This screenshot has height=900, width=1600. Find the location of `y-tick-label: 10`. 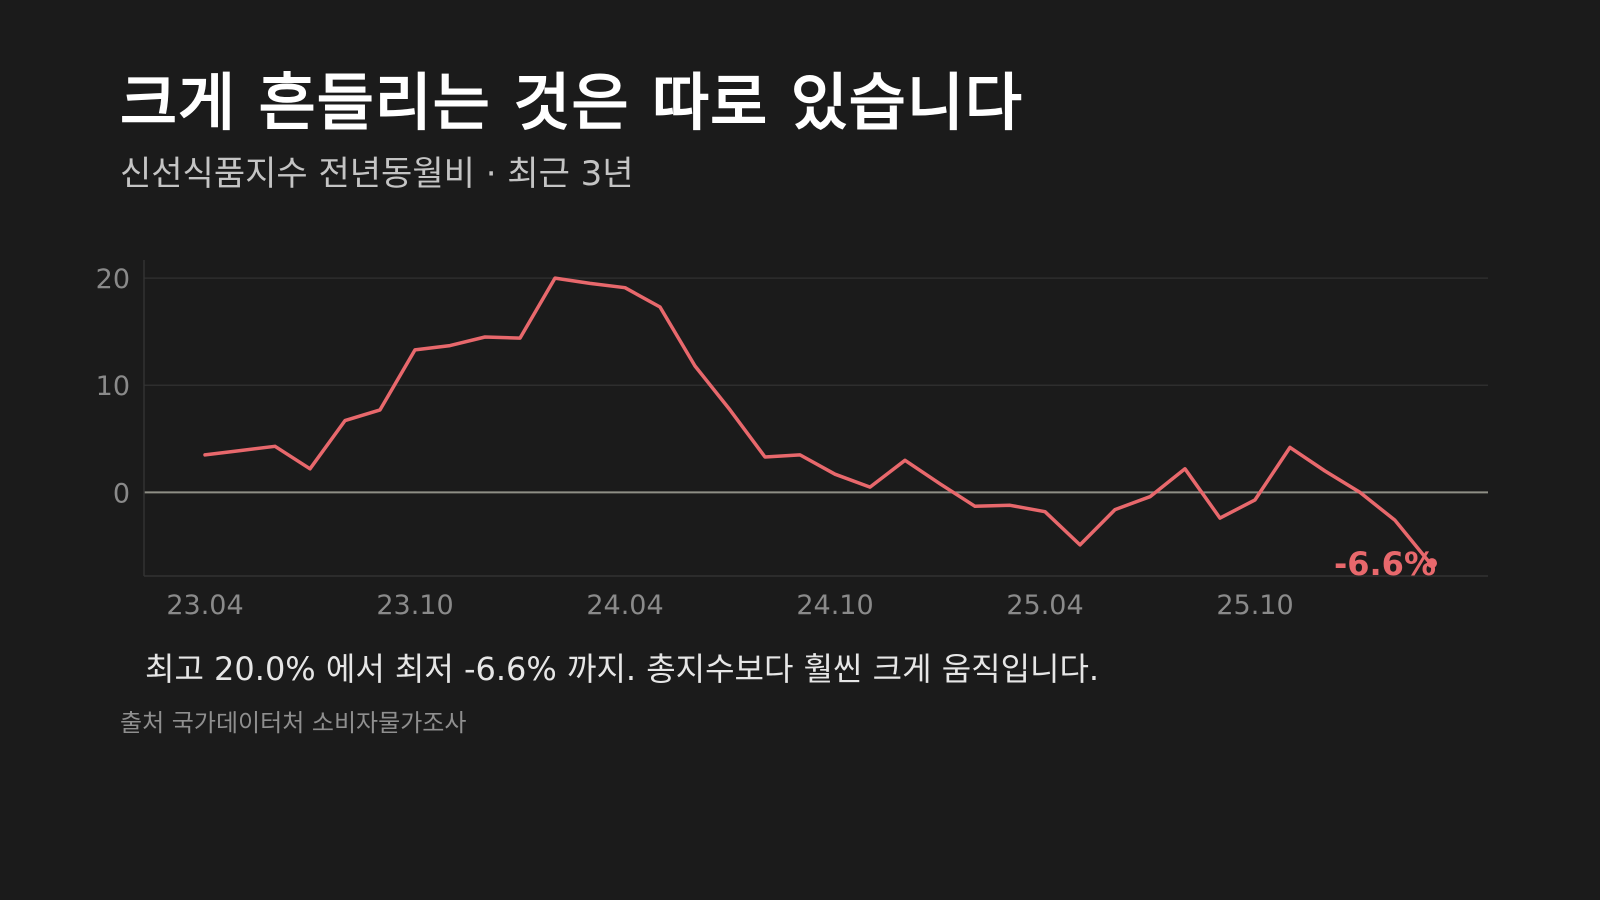

y-tick-label: 10 is located at coordinates (113, 386).